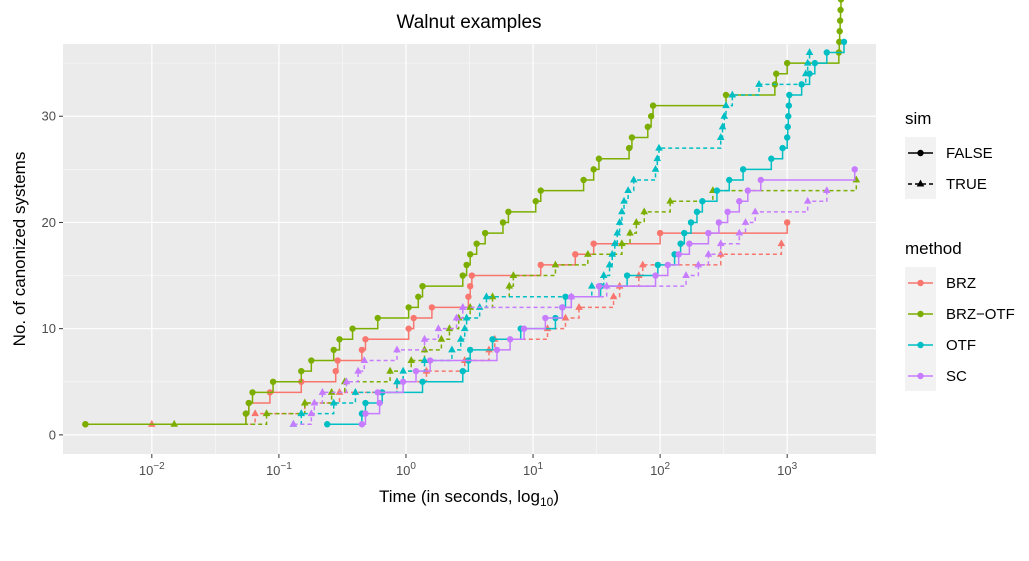  I want to click on y-axis-title: No. of canonized systems, so click(19, 249).